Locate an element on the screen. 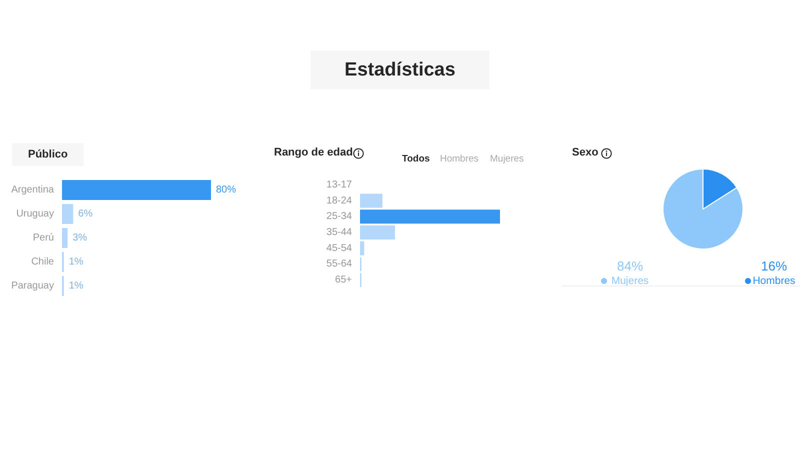 This screenshot has width=800, height=453. y-tick-label: Argentina is located at coordinates (32, 190).